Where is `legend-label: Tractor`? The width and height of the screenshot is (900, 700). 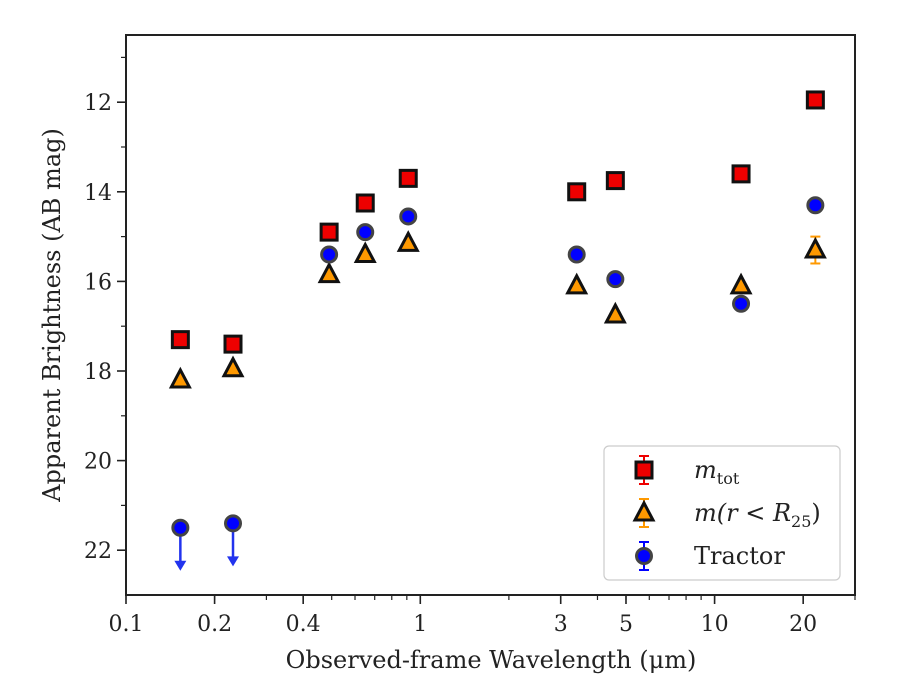
legend-label: Tractor is located at coordinates (739, 556).